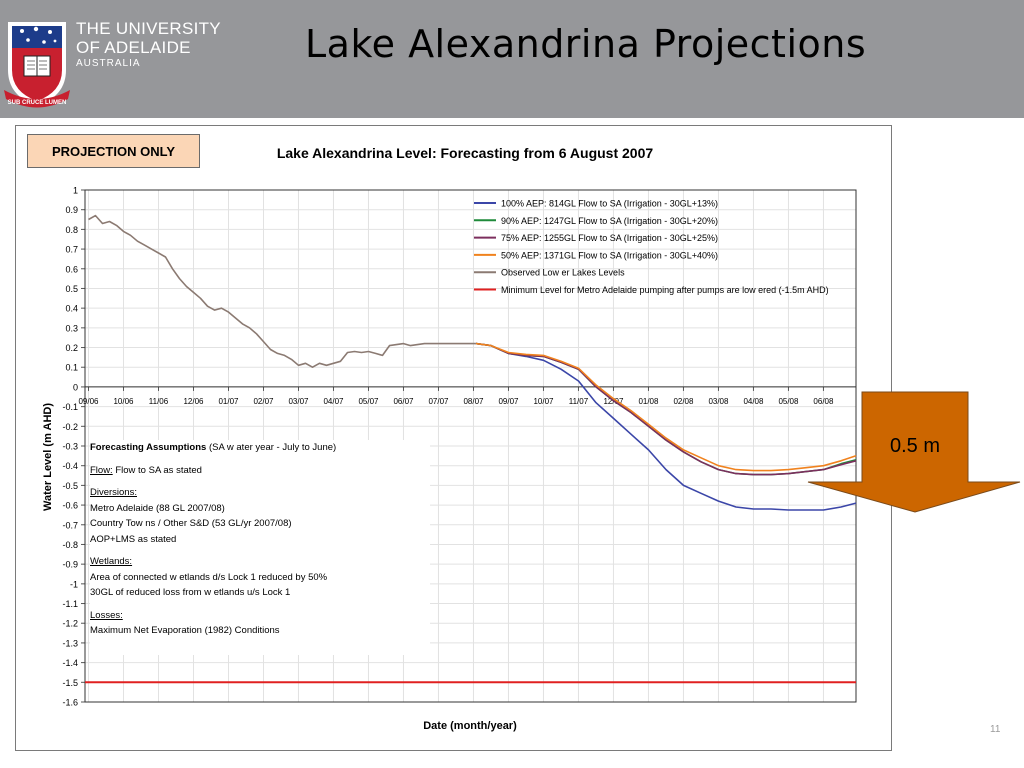 This screenshot has height=768, width=1024. Describe the element at coordinates (123, 401) in the screenshot. I see `x-tick-label: 10/06` at that location.